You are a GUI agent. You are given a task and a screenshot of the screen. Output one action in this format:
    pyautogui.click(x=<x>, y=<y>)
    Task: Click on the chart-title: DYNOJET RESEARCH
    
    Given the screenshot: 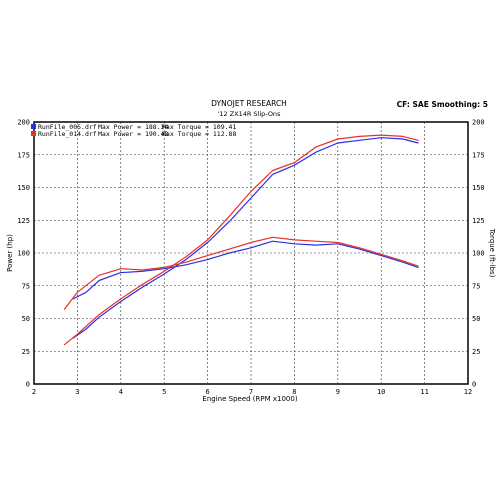 What is the action you would take?
    pyautogui.click(x=249, y=103)
    